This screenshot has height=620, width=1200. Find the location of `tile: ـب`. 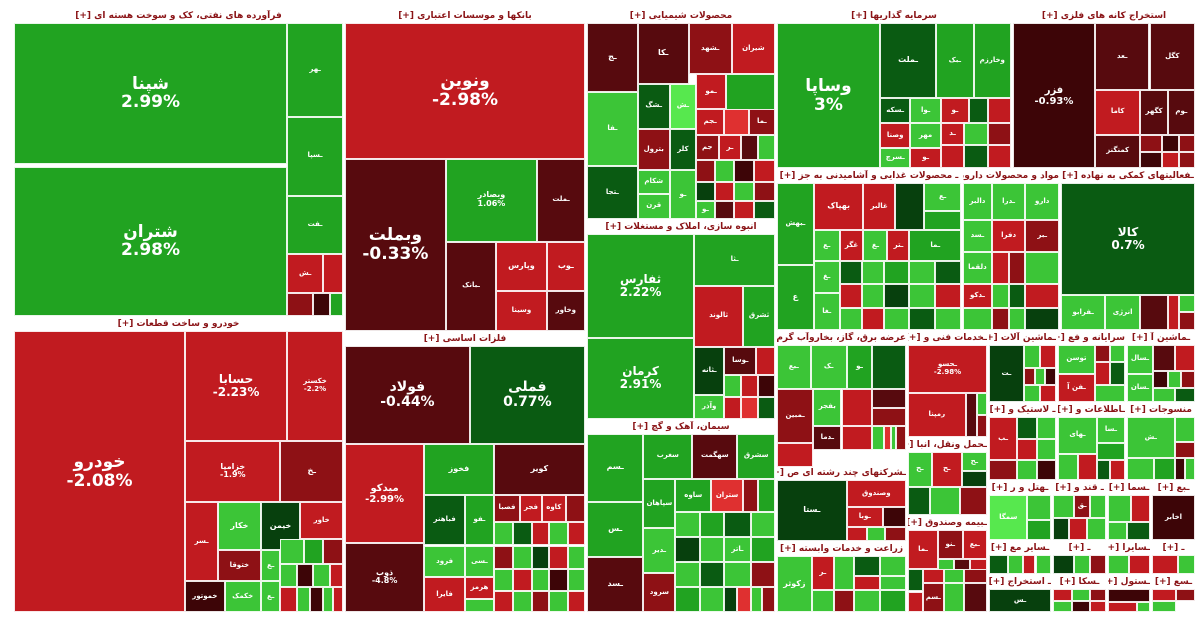

tile: ـب is located at coordinates (1003, 438).